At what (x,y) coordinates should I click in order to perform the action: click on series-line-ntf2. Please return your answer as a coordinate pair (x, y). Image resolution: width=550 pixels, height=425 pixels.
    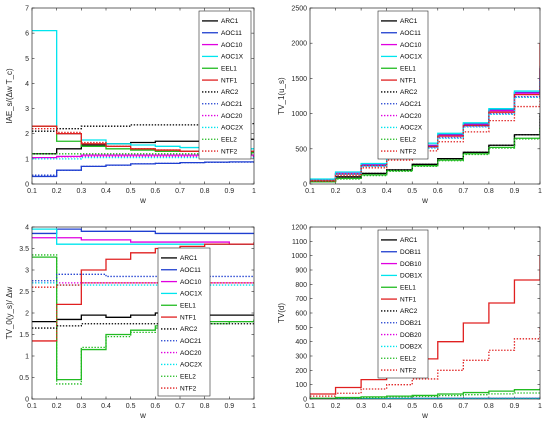
    Looking at the image, I should click on (425, 362).